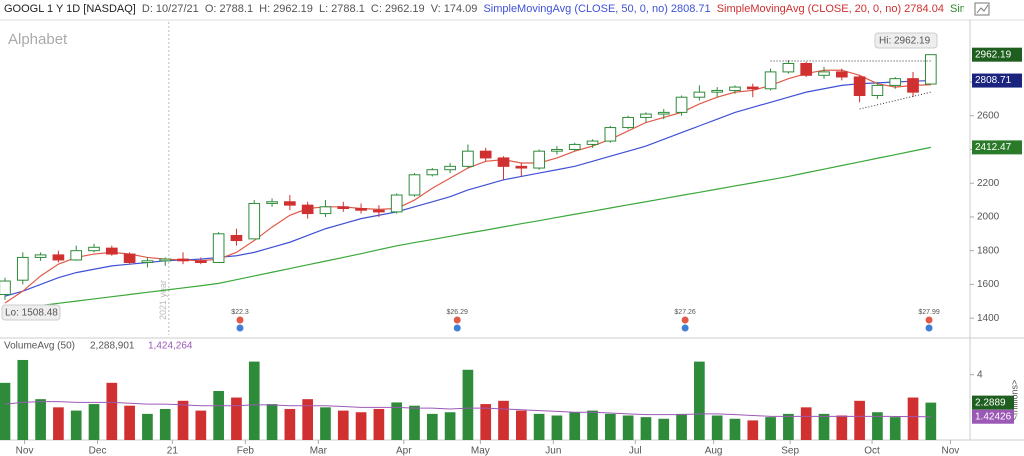  I want to click on price-badge-label: 2808.71, so click(993, 80).